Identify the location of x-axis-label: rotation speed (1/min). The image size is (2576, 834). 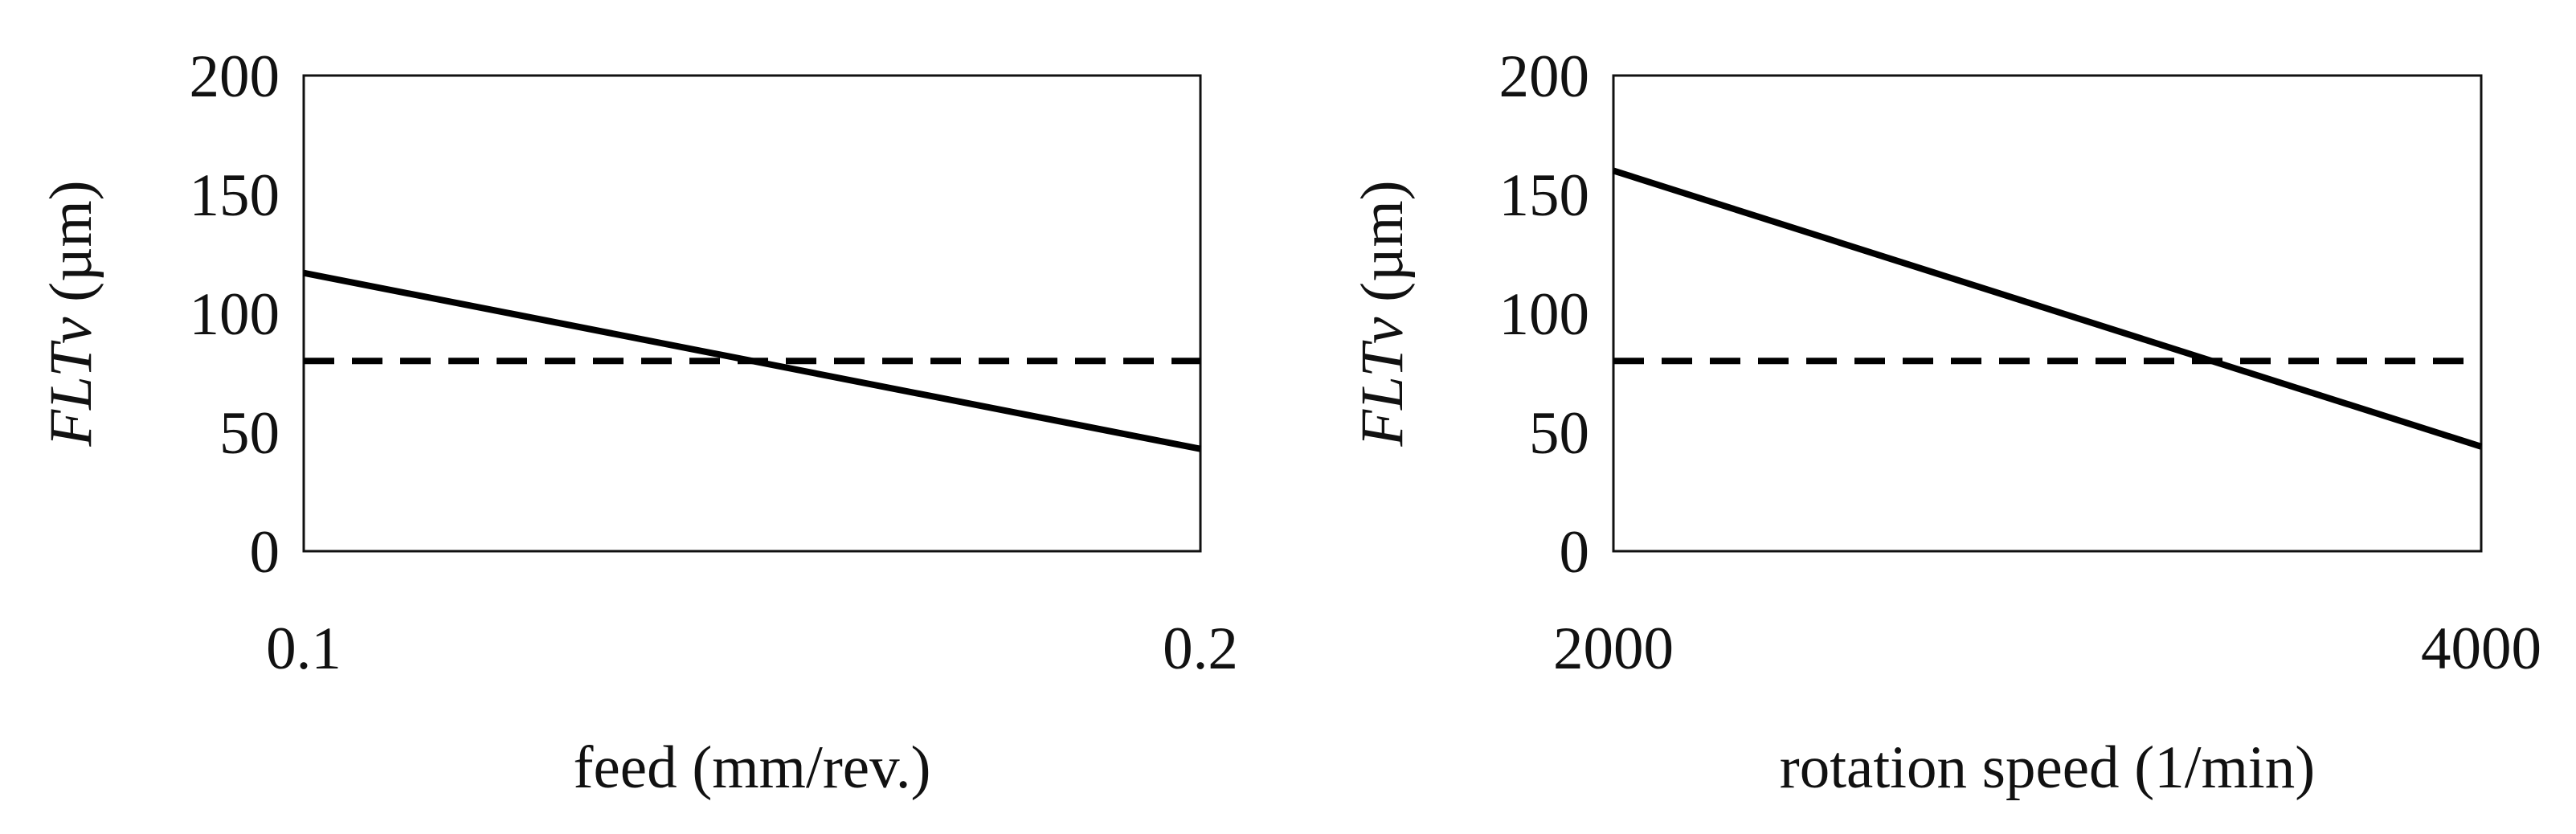
(2048, 767).